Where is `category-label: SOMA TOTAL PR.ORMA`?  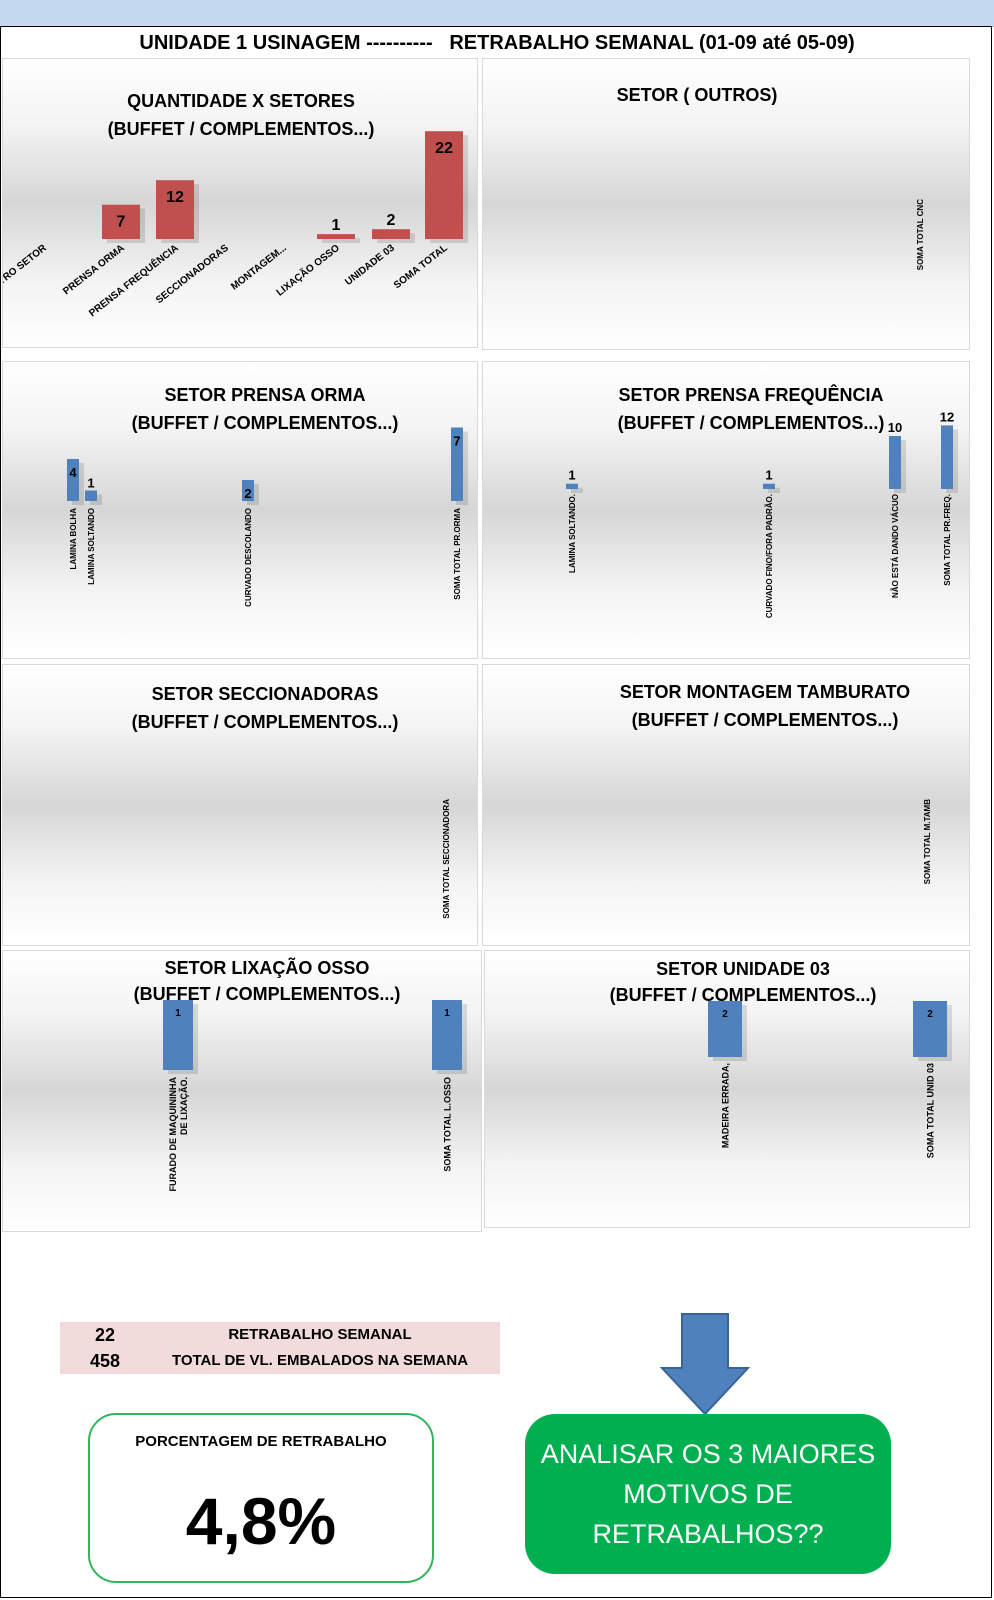
category-label: SOMA TOTAL PR.ORMA is located at coordinates (457, 554).